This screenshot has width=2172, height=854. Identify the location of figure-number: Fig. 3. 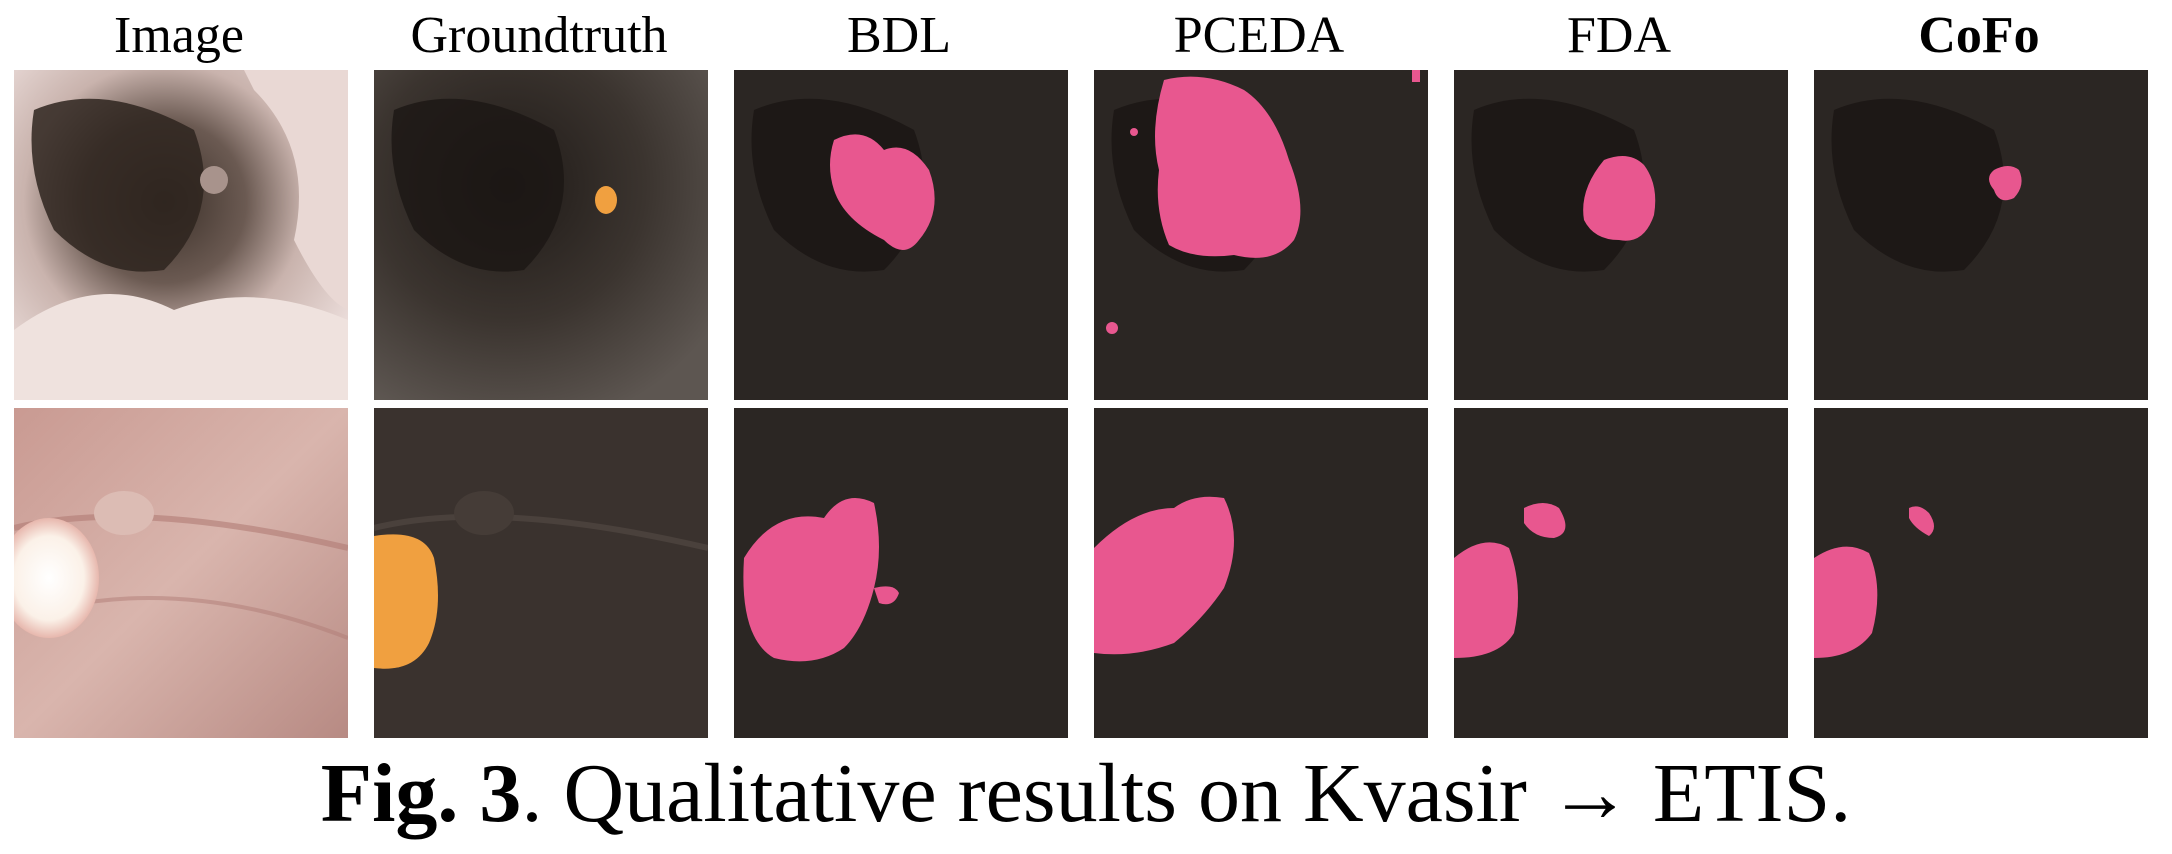
(421, 793).